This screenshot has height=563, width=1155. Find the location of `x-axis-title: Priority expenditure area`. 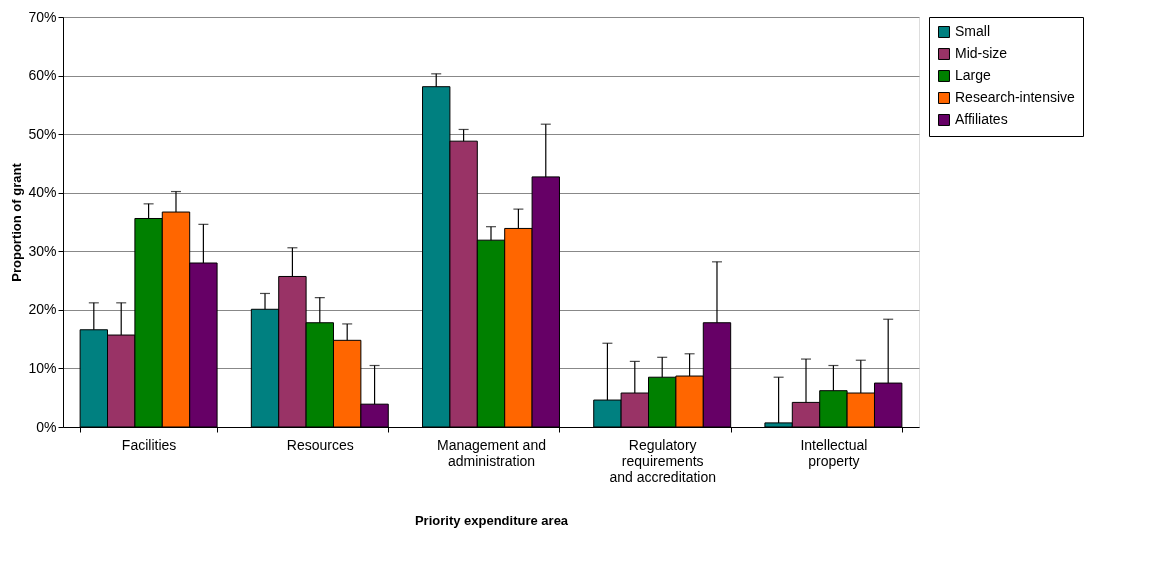

x-axis-title: Priority expenditure area is located at coordinates (491, 520).